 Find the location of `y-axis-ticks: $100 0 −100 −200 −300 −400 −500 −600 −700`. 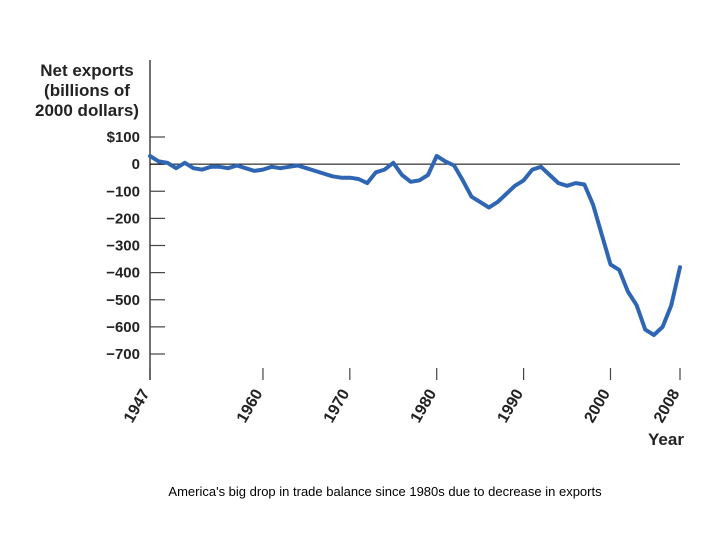

y-axis-ticks: $100 0 −100 −200 −300 −400 −500 −600 −700 is located at coordinates (135, 246).